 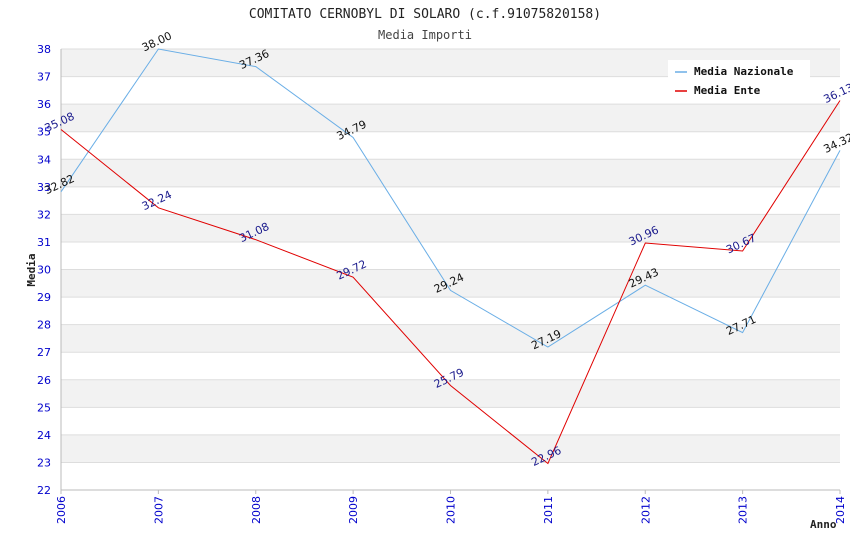 What do you see at coordinates (44, 132) in the screenshot?
I see `y-tick-label: 35` at bounding box center [44, 132].